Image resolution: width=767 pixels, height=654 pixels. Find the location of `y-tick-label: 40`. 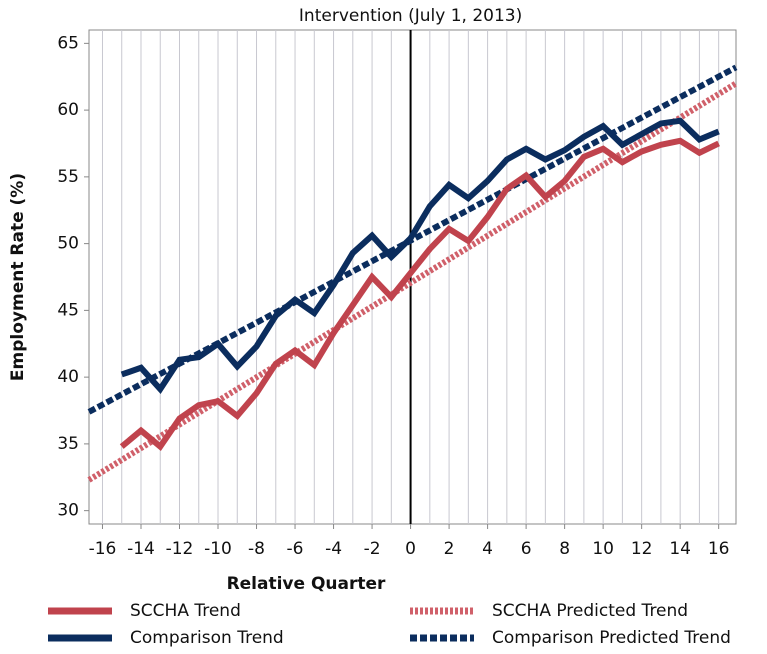

y-tick-label: 40 is located at coordinates (68, 377).